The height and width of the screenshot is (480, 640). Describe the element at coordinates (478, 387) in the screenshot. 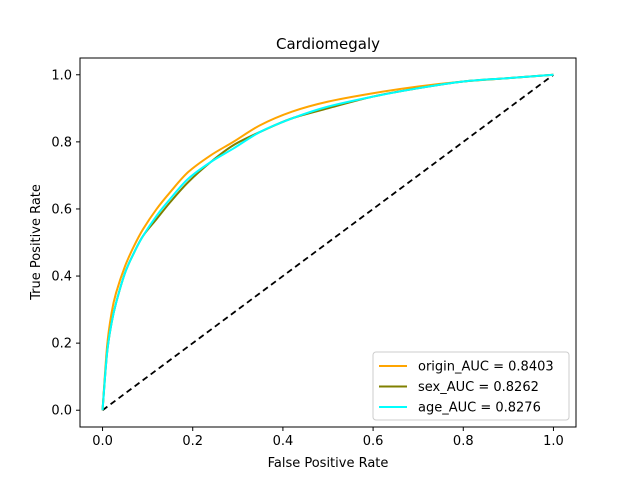

I see `legend-entry-label: sex_AUC = 0.8262` at that location.